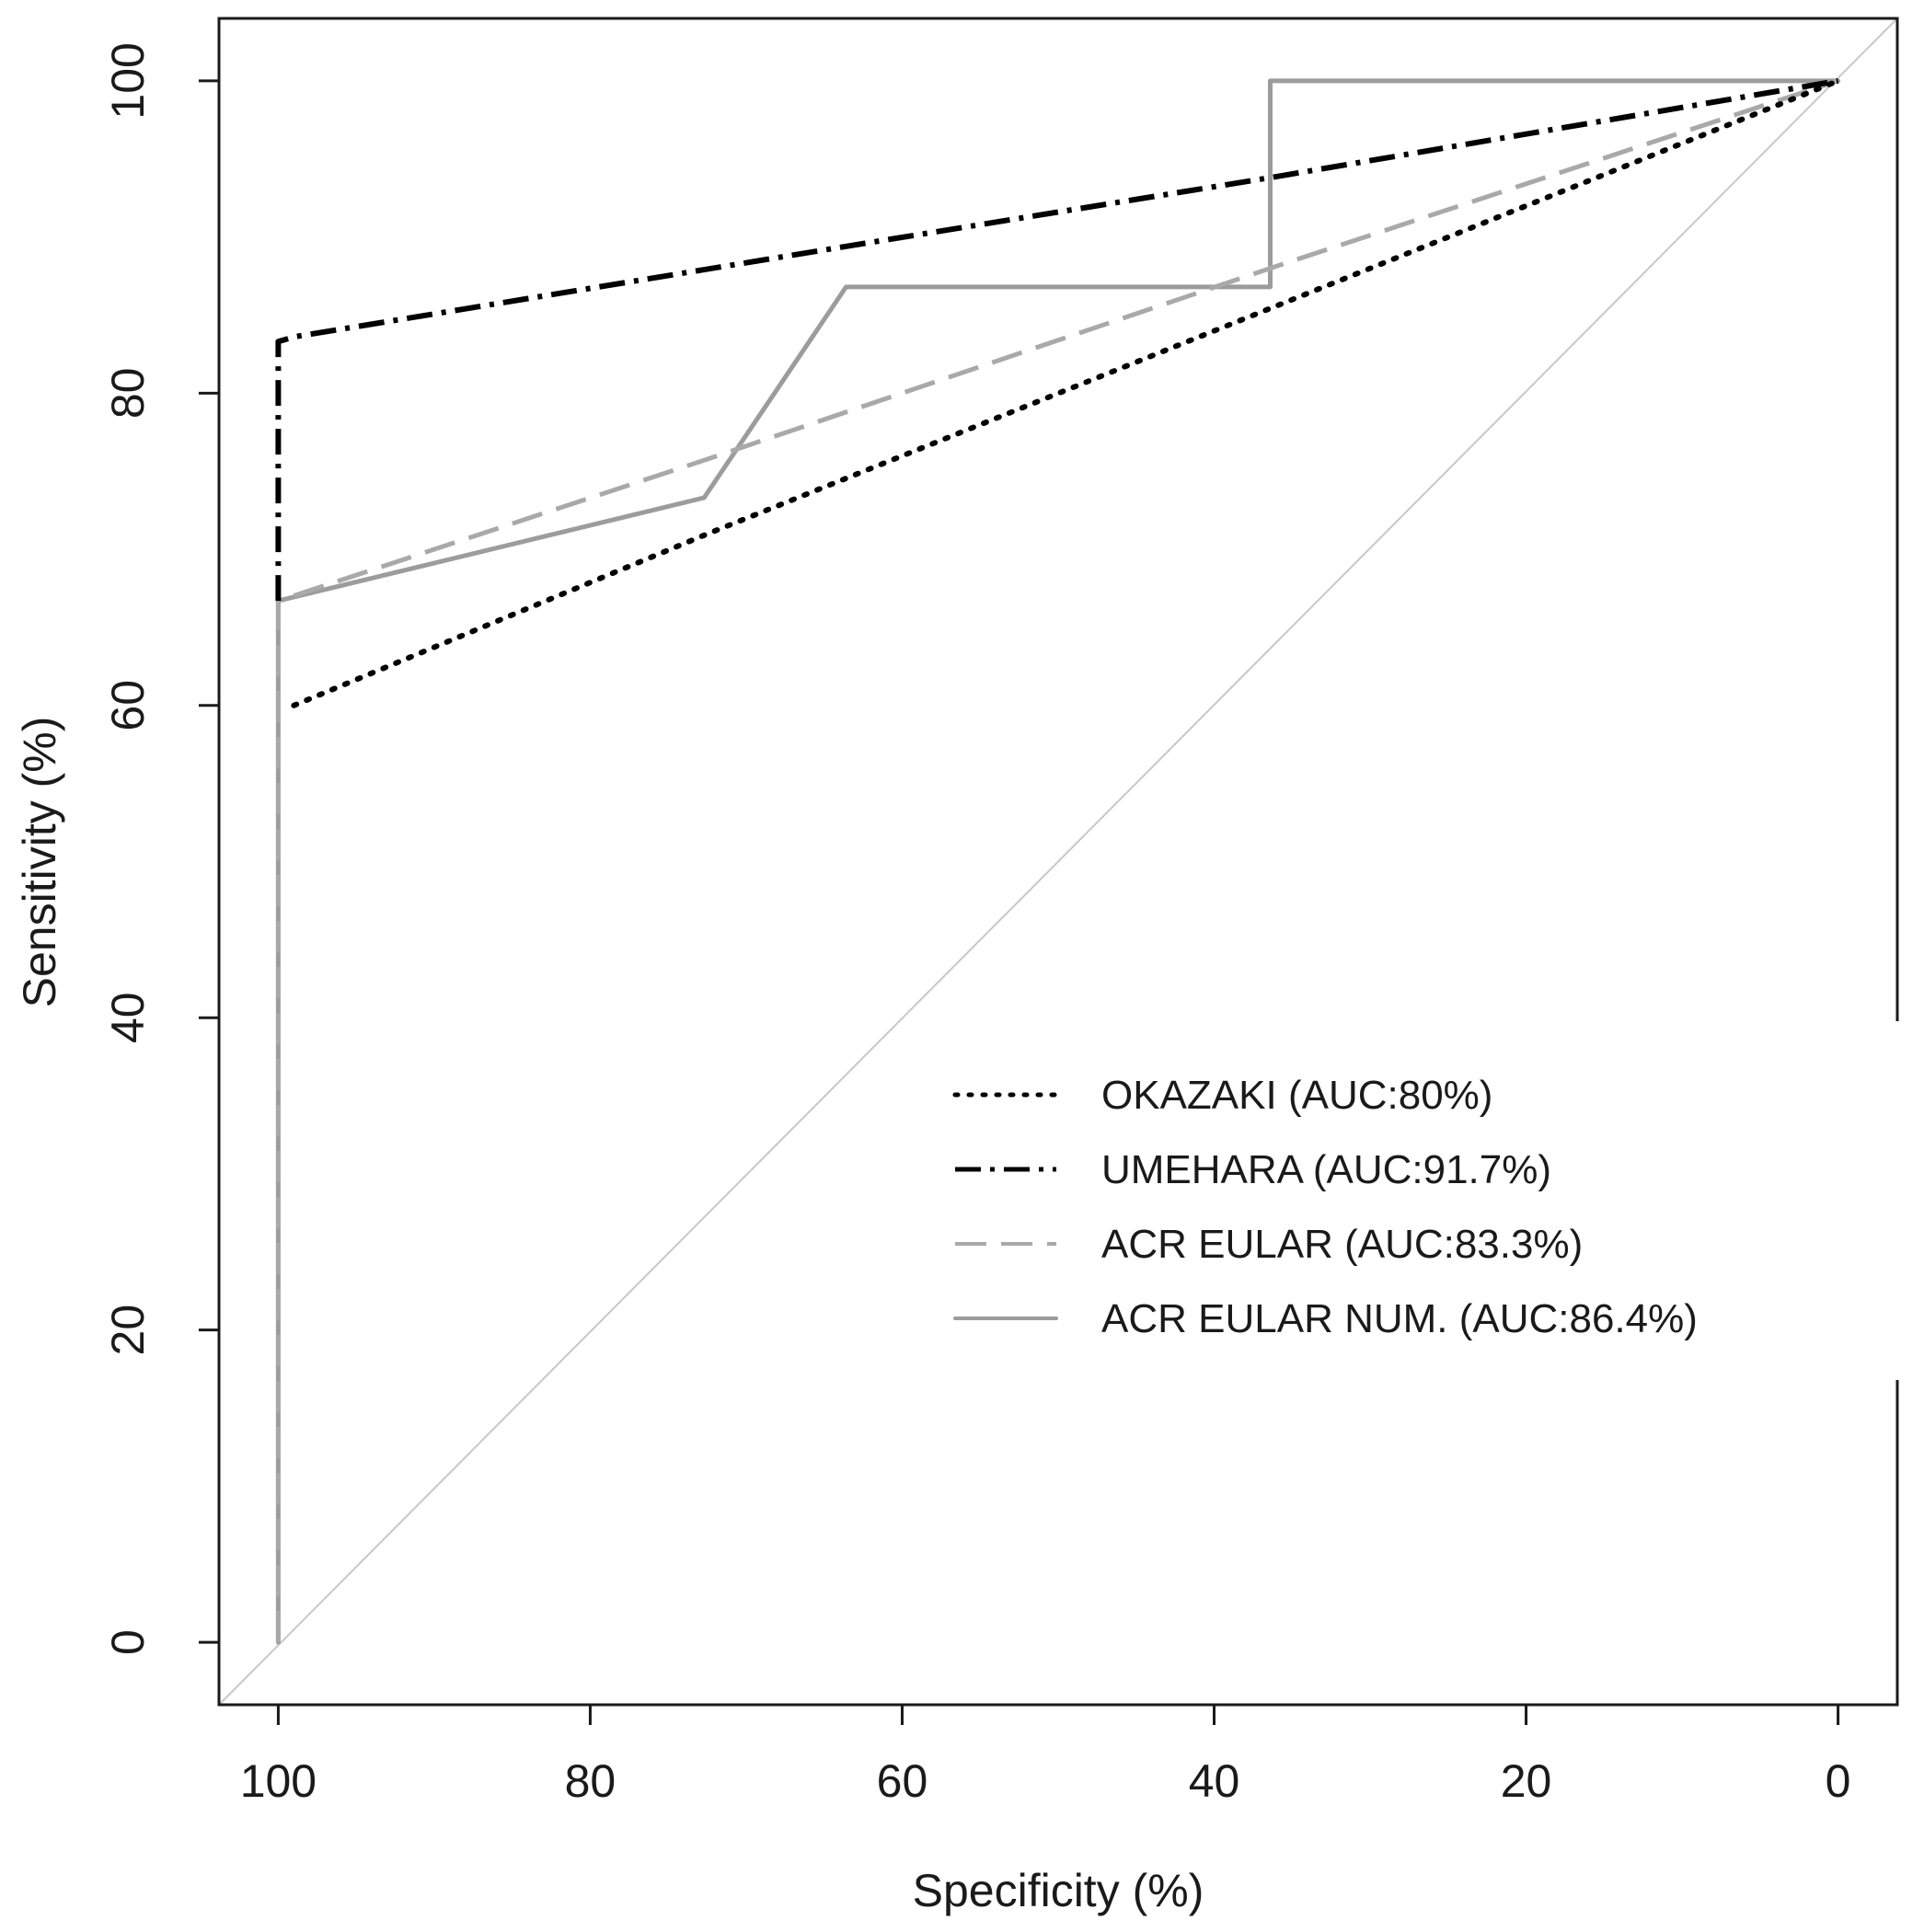 This screenshot has height=1932, width=1924. I want to click on y-tick-label: 0, so click(128, 1642).